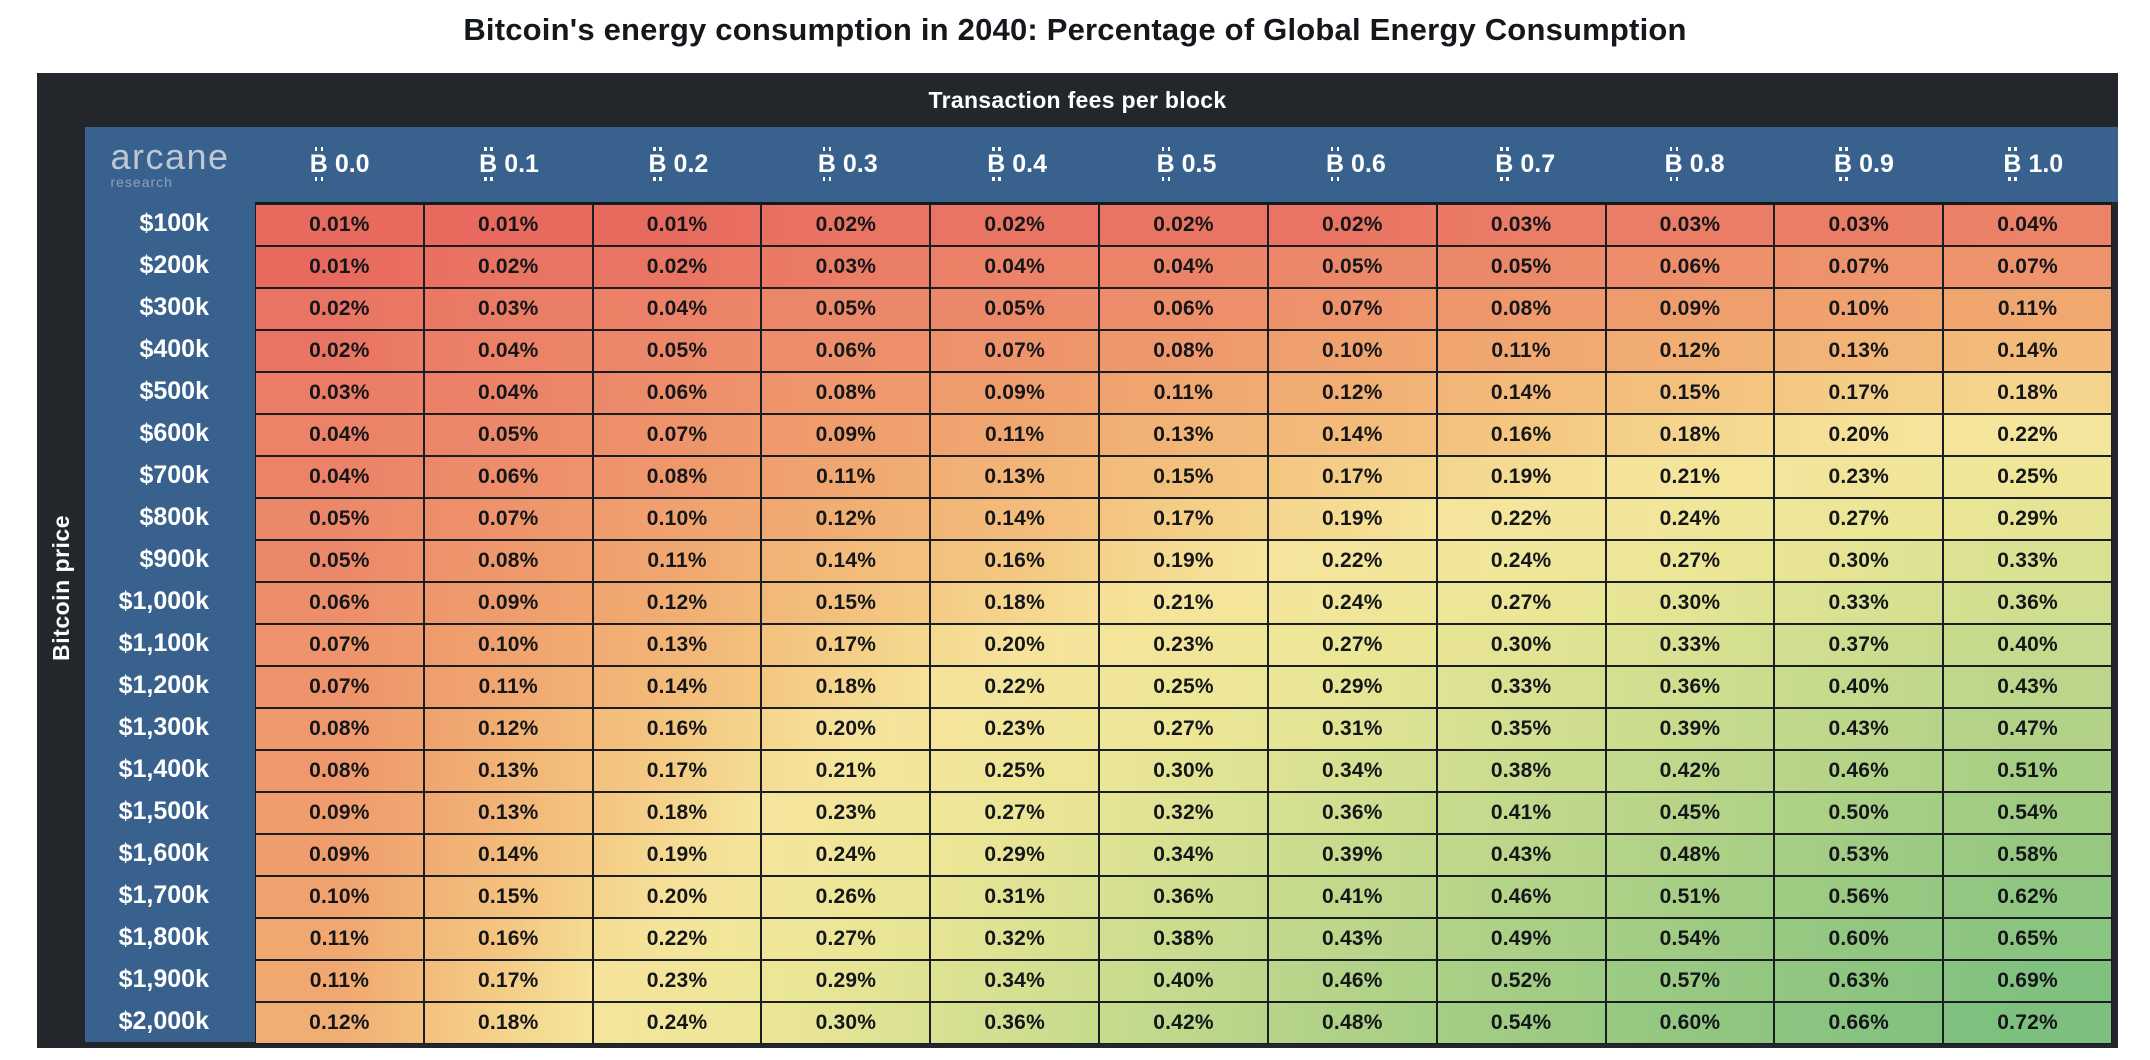 Image resolution: width=2150 pixels, height=1060 pixels. I want to click on row-label: $100k, so click(174, 222).